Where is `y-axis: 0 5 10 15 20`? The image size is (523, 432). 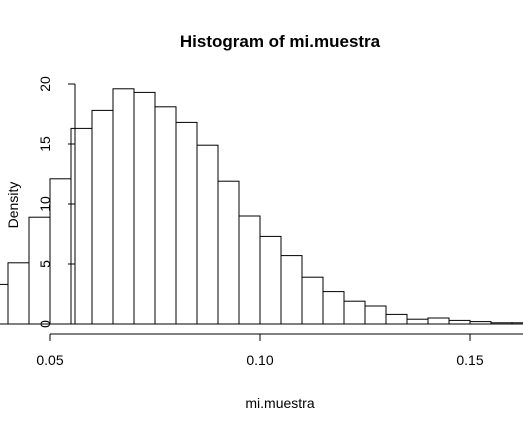 y-axis: 0 5 10 15 20 is located at coordinates (56, 202).